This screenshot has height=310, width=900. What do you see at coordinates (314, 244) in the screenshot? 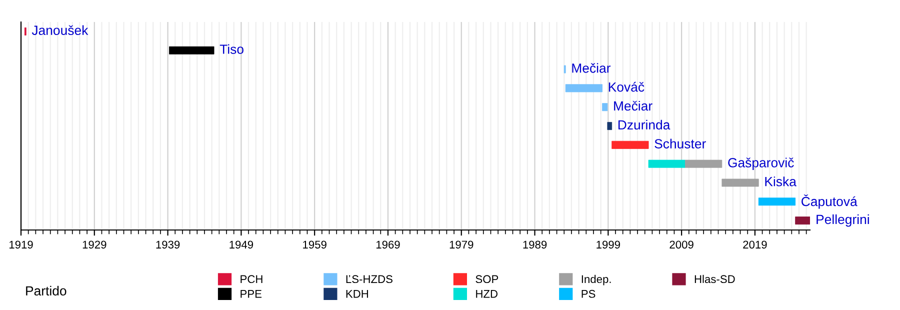
I see `x-tick-label: 1959` at bounding box center [314, 244].